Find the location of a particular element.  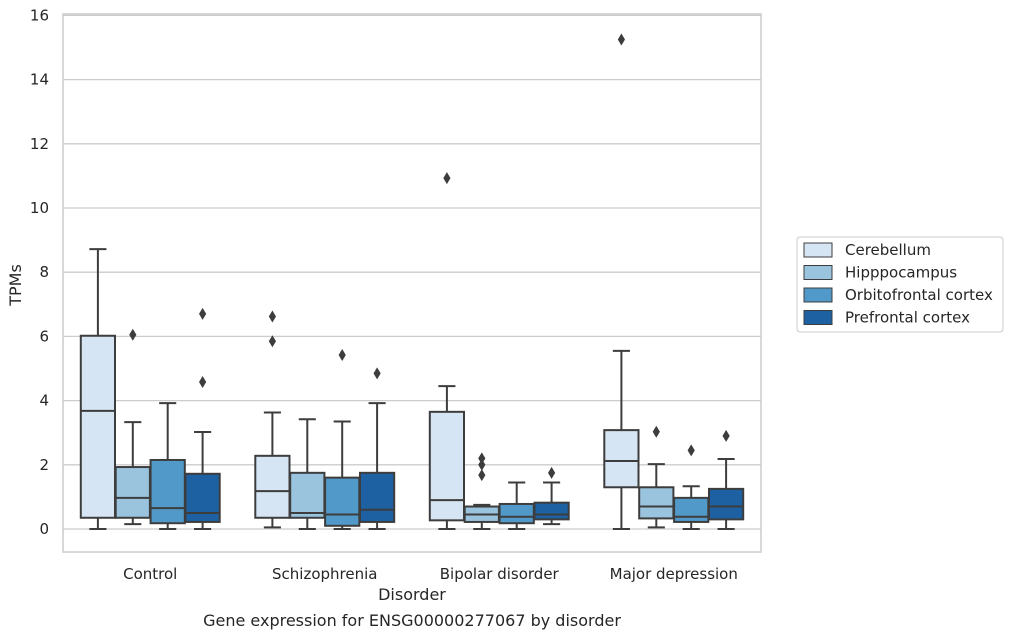

y-tick-label: 2 is located at coordinates (44, 465).